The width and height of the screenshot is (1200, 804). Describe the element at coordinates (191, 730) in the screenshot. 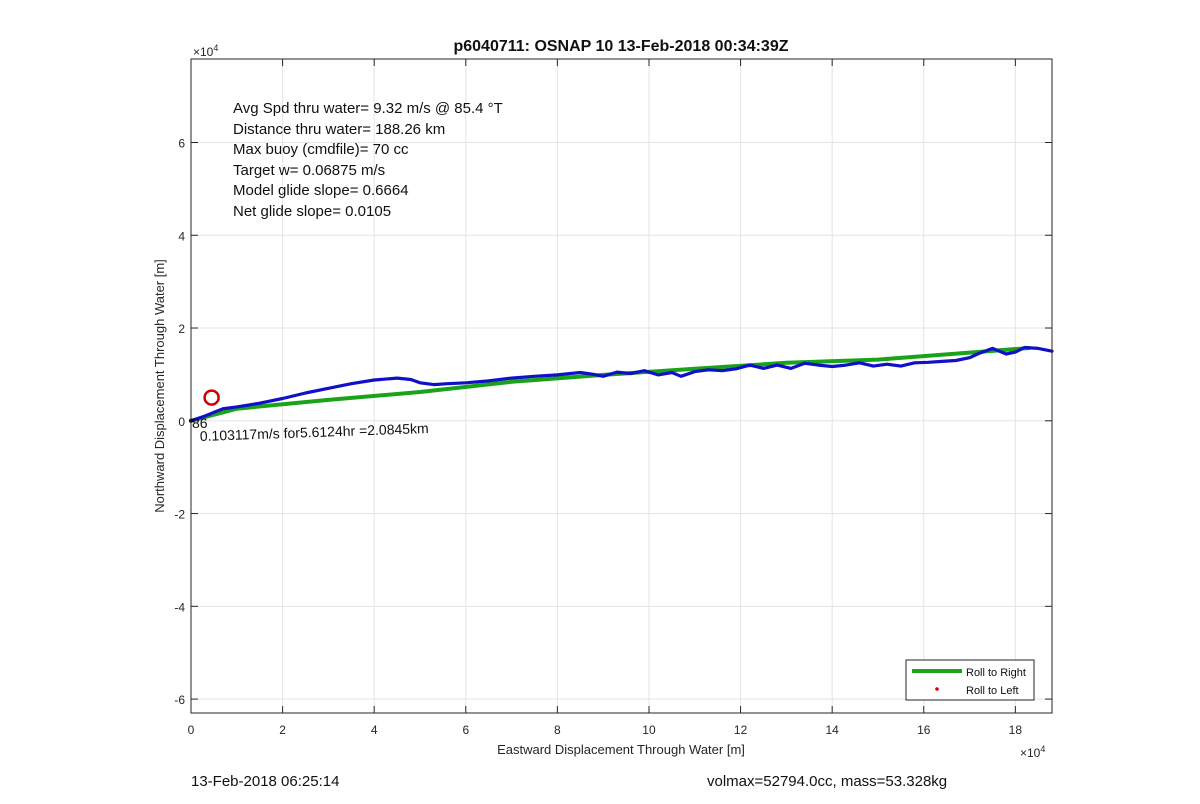

I see `x-tick-label: 0` at that location.